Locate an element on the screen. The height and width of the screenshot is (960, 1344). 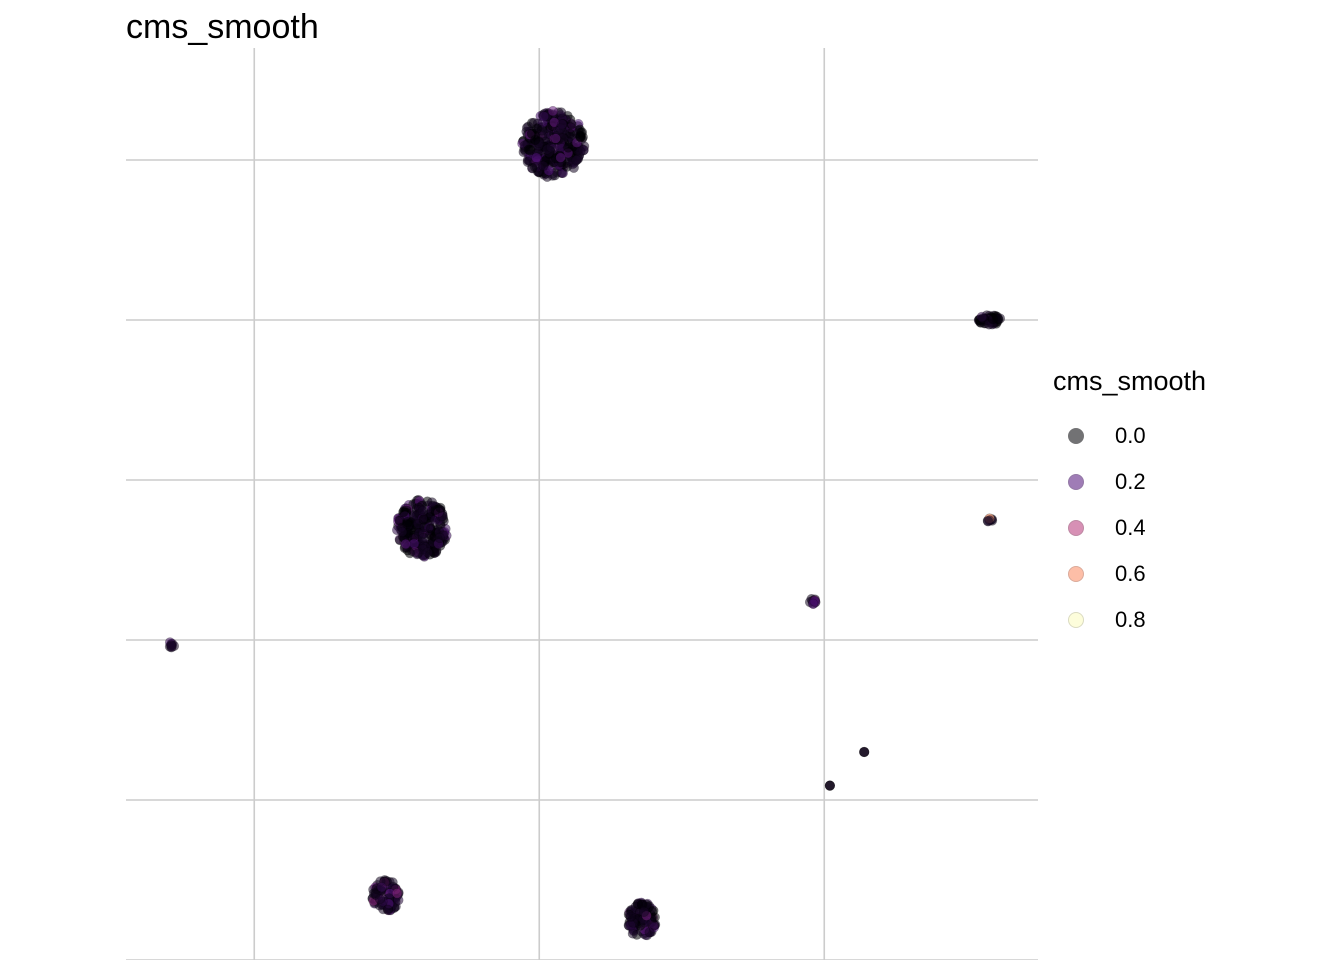
chart-title: cms_smooth is located at coordinates (222, 27).